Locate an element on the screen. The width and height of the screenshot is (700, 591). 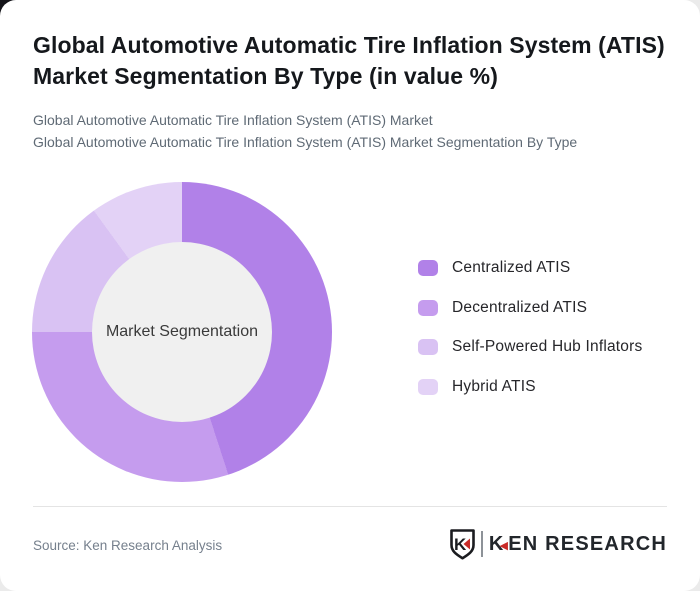
ken-research-logo: K K◀EN RESEARCH is located at coordinates (558, 544).